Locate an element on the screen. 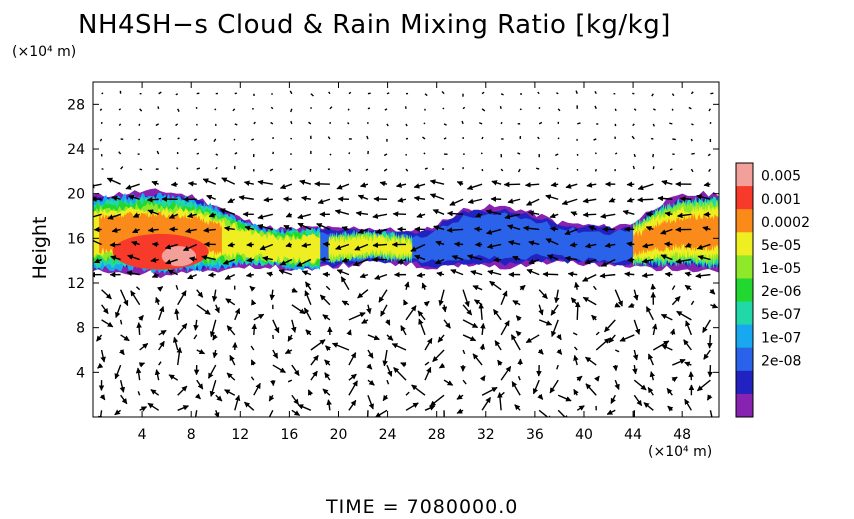 The width and height of the screenshot is (854, 519). colorbar-label: 0.005 is located at coordinates (781, 177).